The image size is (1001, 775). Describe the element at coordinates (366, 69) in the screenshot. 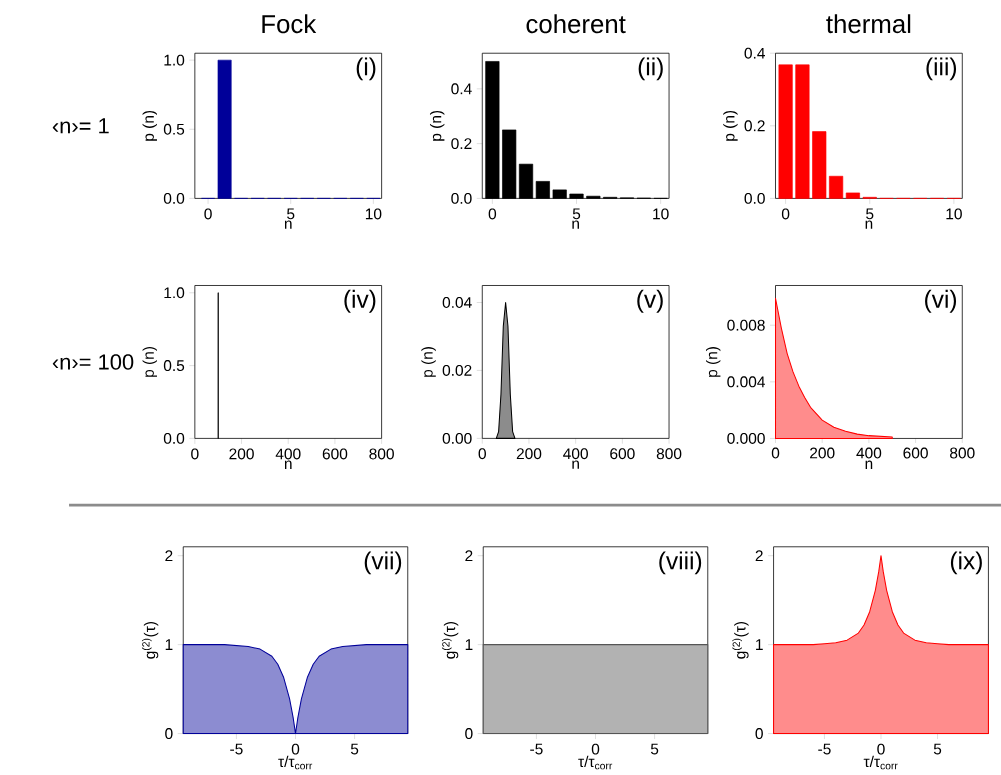

I see `annotation: (i)` at that location.